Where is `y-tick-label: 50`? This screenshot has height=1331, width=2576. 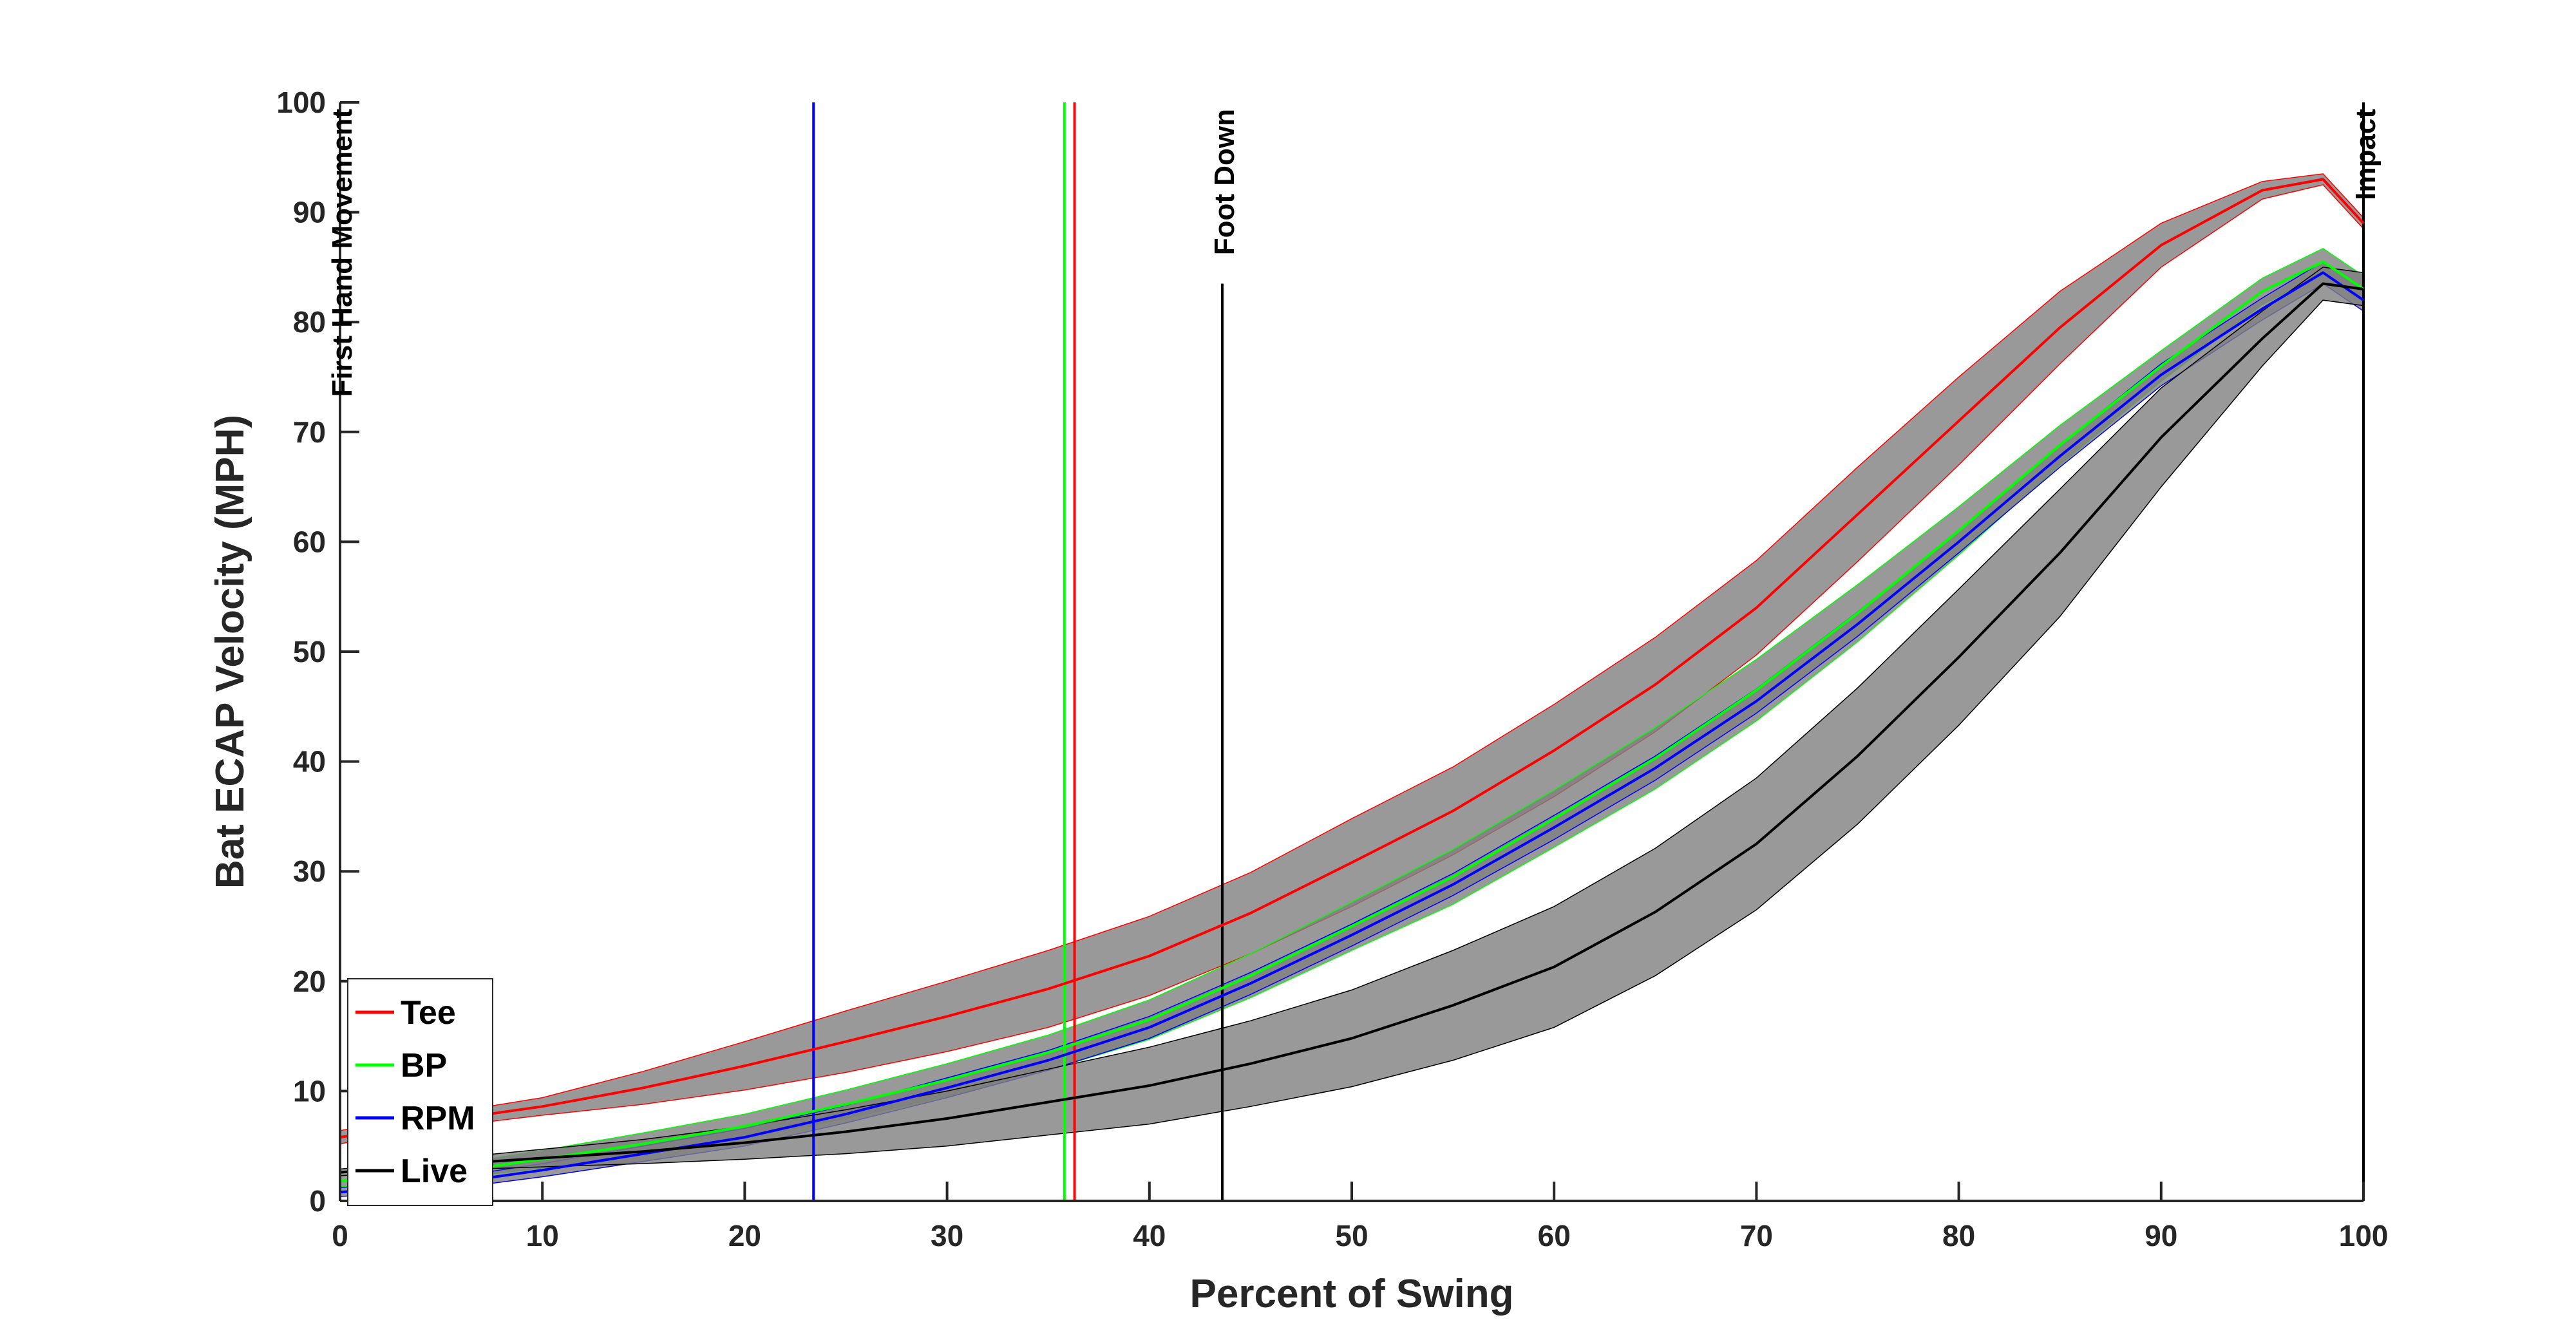 y-tick-label: 50 is located at coordinates (309, 651).